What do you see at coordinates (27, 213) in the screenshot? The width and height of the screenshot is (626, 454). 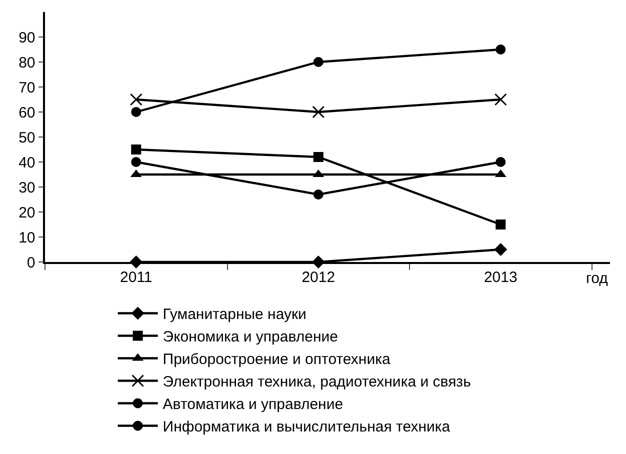 I see `y-tick-label: 20` at bounding box center [27, 213].